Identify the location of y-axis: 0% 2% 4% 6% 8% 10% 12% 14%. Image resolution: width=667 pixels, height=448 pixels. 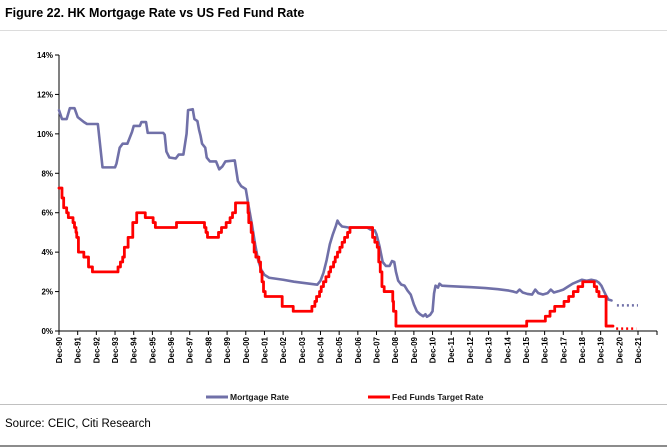
(48, 193).